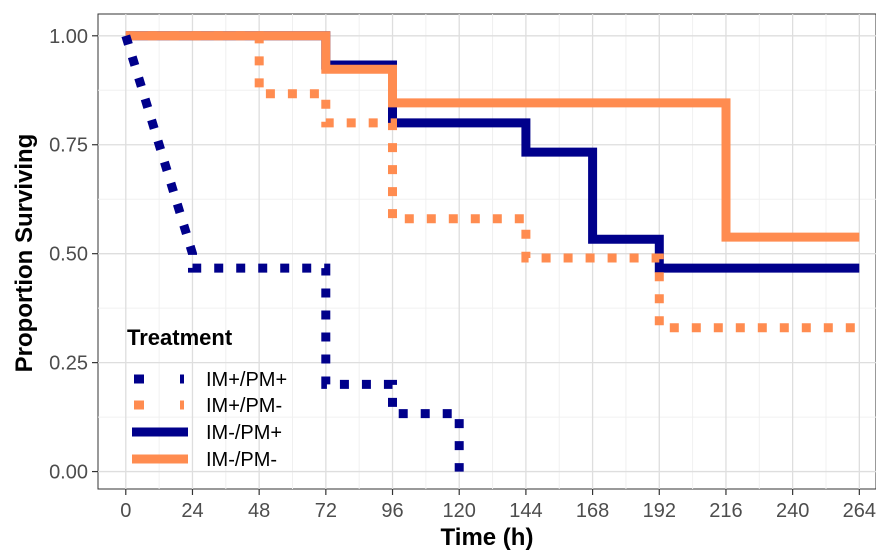 This screenshot has height=551, width=876. I want to click on x-tick-label: 72, so click(326, 511).